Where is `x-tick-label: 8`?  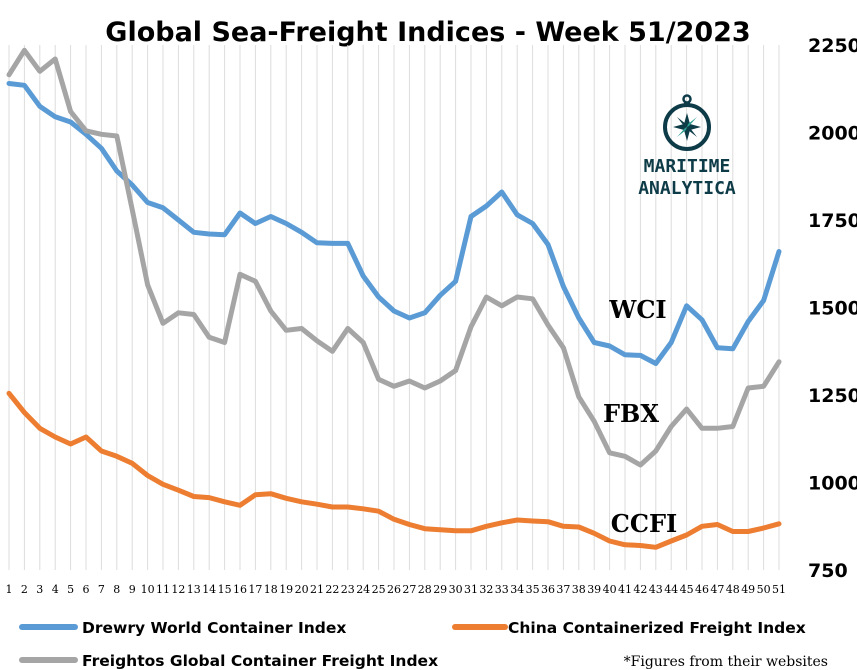 x-tick-label: 8 is located at coordinates (116, 589).